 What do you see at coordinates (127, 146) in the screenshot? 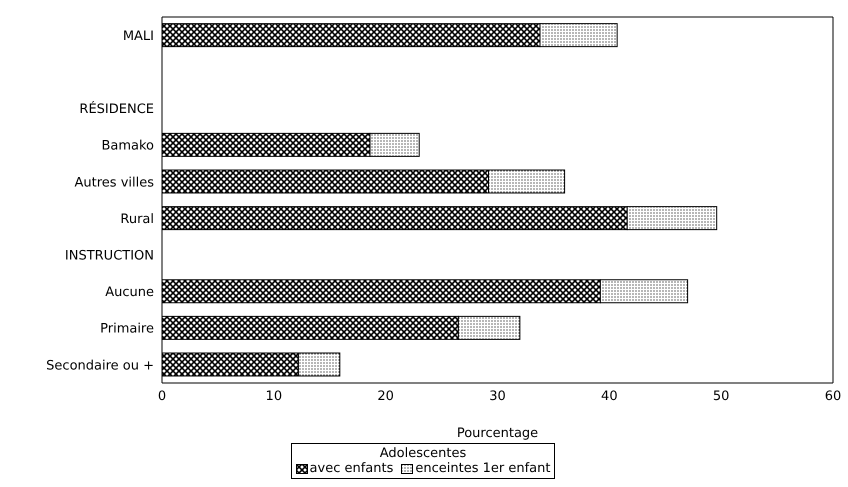
I see `y-tick-label: Bamako` at bounding box center [127, 146].